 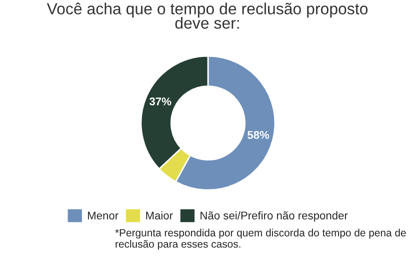 I want to click on chart-title: Você acha que o tempo de reclusão proposto deve ser:, so click(x=207, y=15).